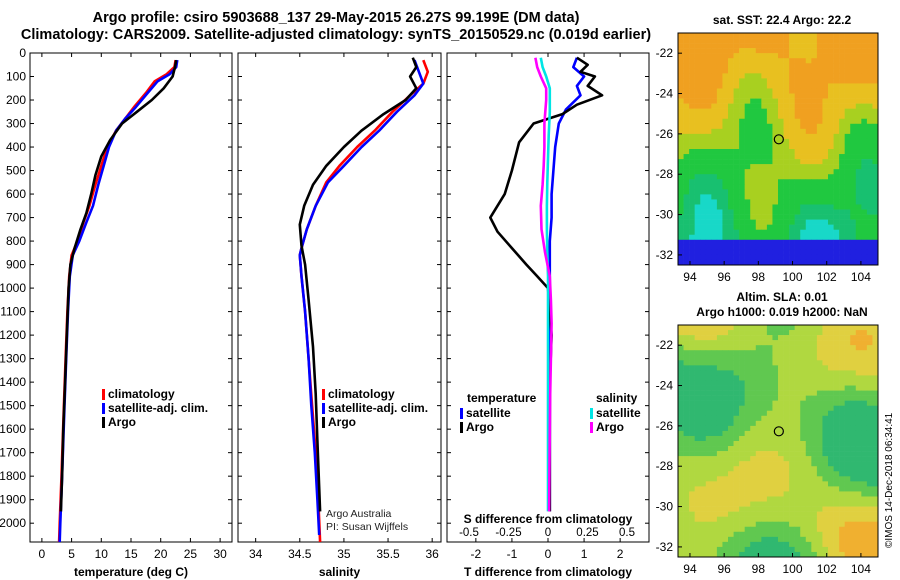 Image resolution: width=900 pixels, height=580 pixels. I want to click on map-lon-label: 94, so click(690, 569).